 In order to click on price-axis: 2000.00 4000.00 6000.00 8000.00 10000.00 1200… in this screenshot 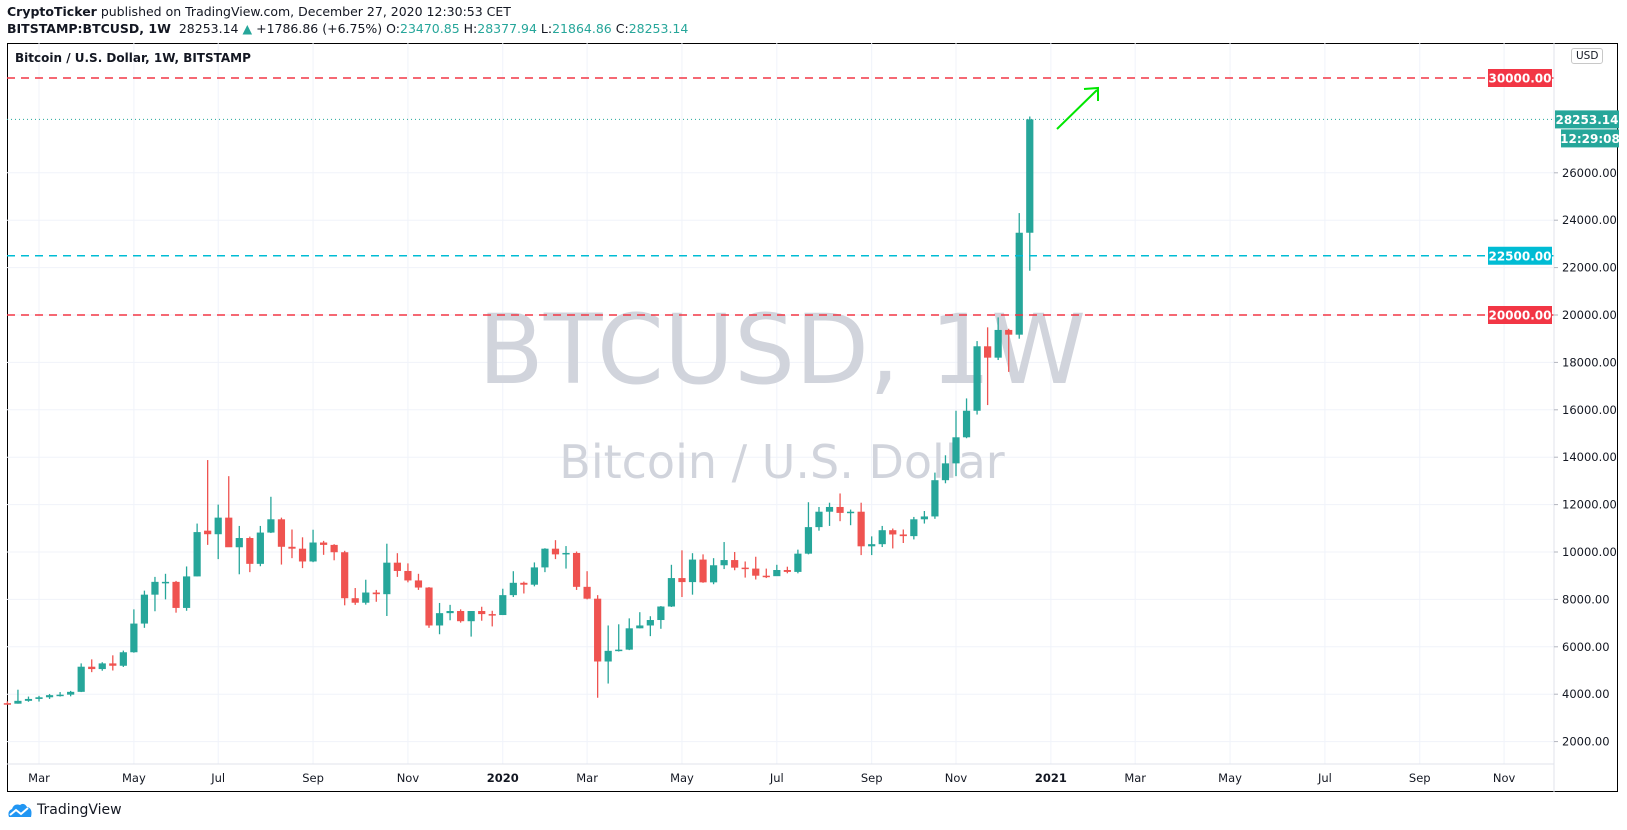, I will do `click(1585, 457)`.